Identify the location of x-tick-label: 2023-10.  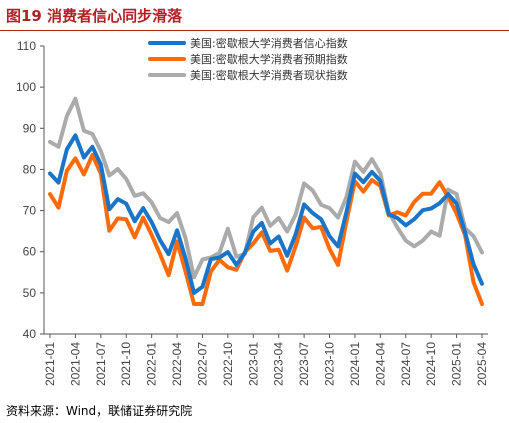
(330, 364).